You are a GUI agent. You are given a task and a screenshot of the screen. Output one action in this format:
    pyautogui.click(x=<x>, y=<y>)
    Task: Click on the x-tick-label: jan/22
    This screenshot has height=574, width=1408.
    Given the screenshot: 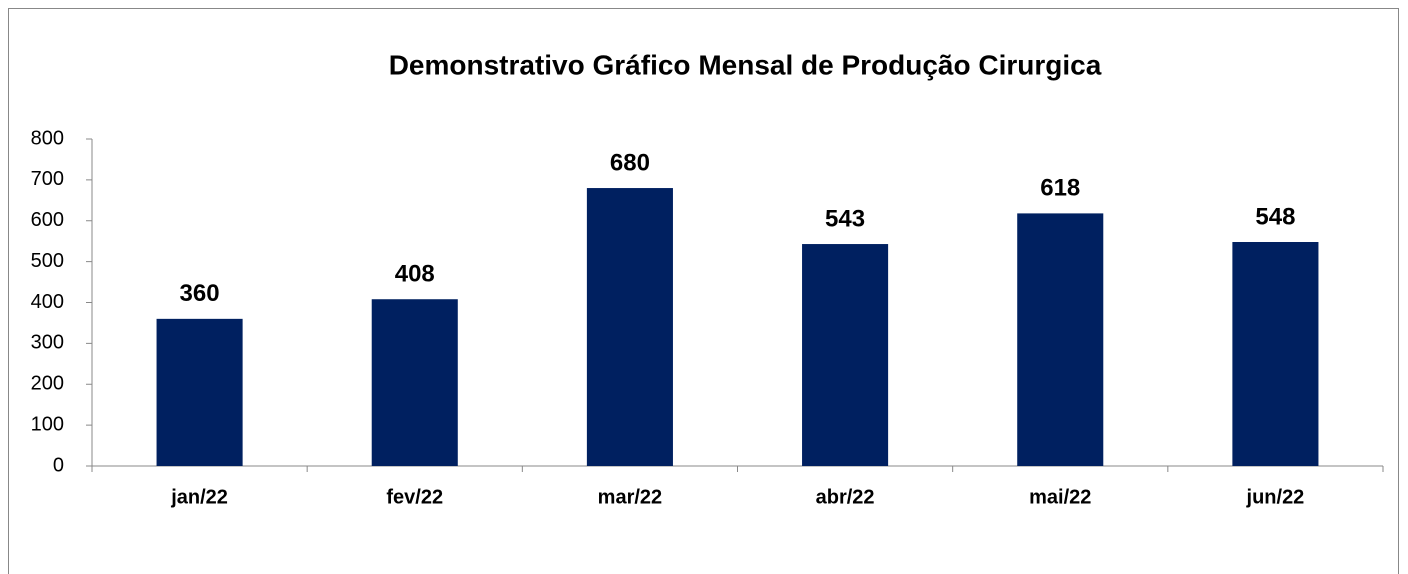 What is the action you would take?
    pyautogui.click(x=199, y=497)
    